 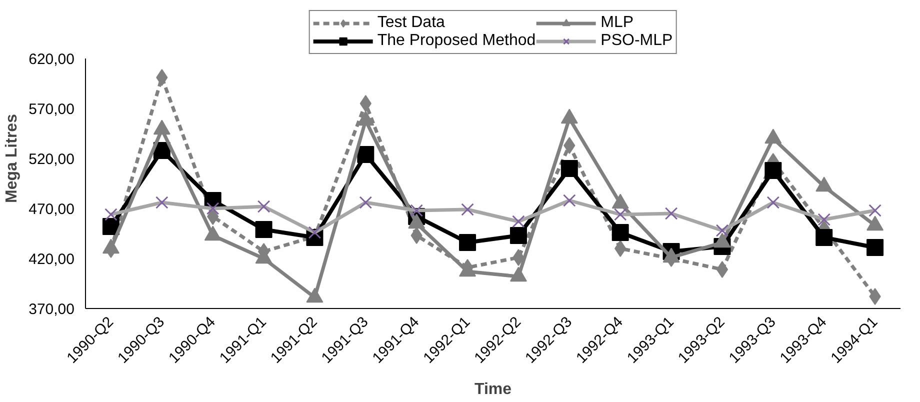 What do you see at coordinates (12, 158) in the screenshot?
I see `y-axis-title: Mega Litres` at bounding box center [12, 158].